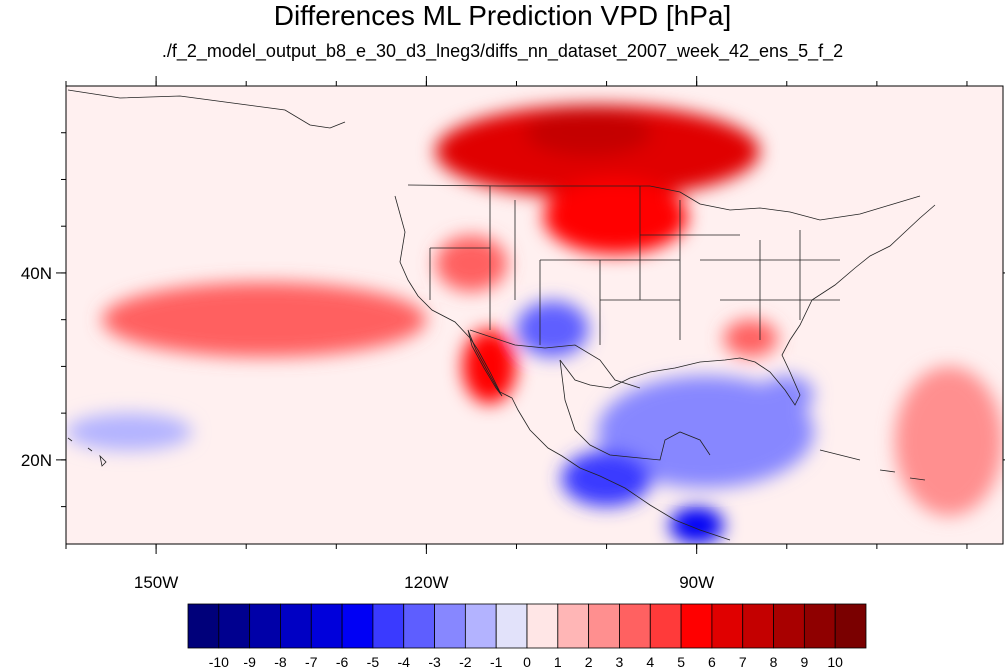 Image resolution: width=1005 pixels, height=672 pixels. What do you see at coordinates (739, 263) in the screenshot?
I see `state-line-central` at bounding box center [739, 263].